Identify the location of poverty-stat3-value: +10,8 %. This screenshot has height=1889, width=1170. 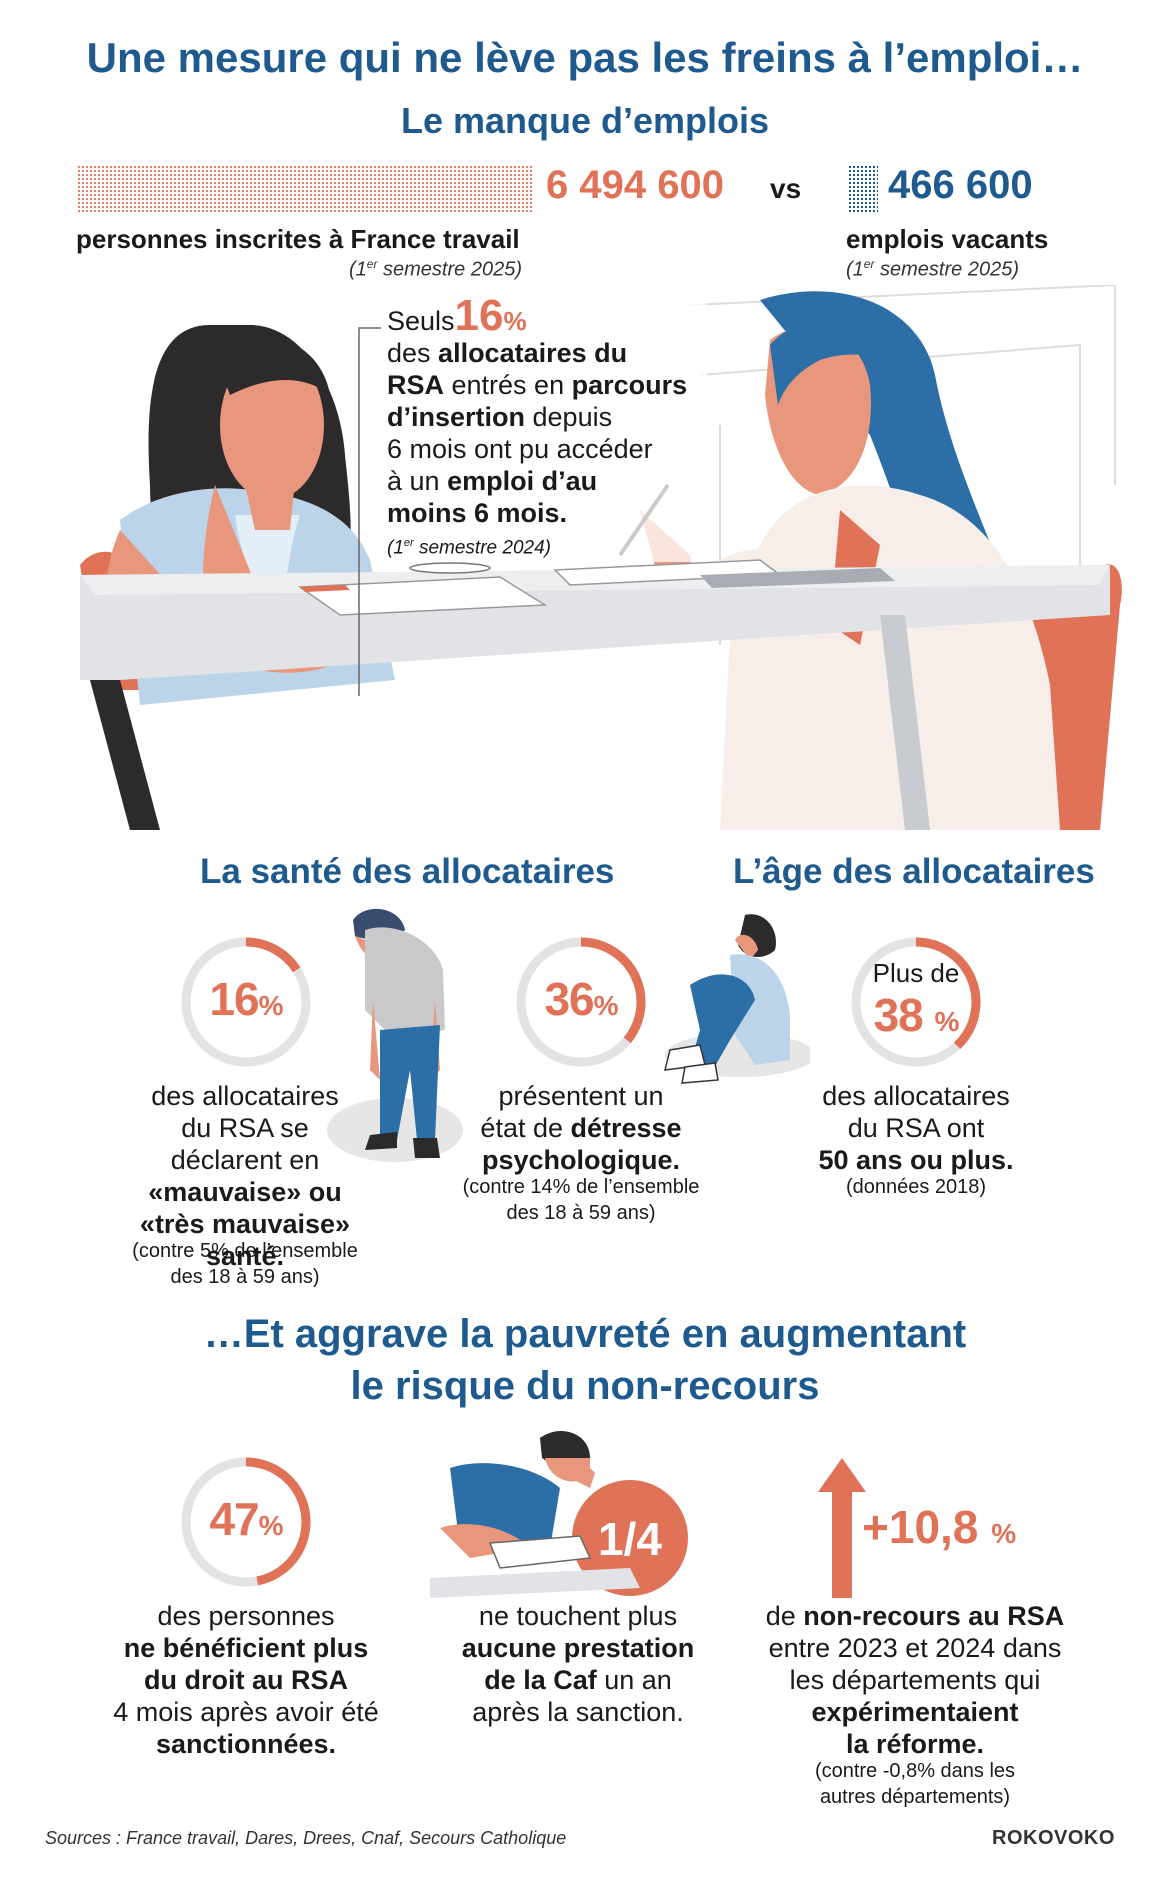
(939, 1527).